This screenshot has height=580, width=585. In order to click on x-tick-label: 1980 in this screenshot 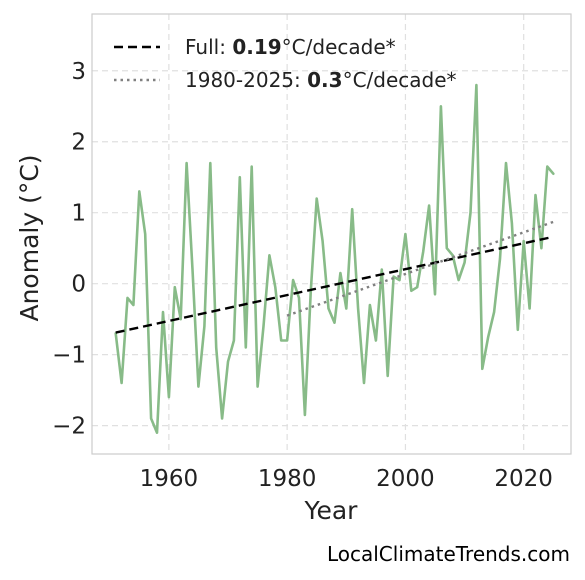, I will do `click(287, 479)`.